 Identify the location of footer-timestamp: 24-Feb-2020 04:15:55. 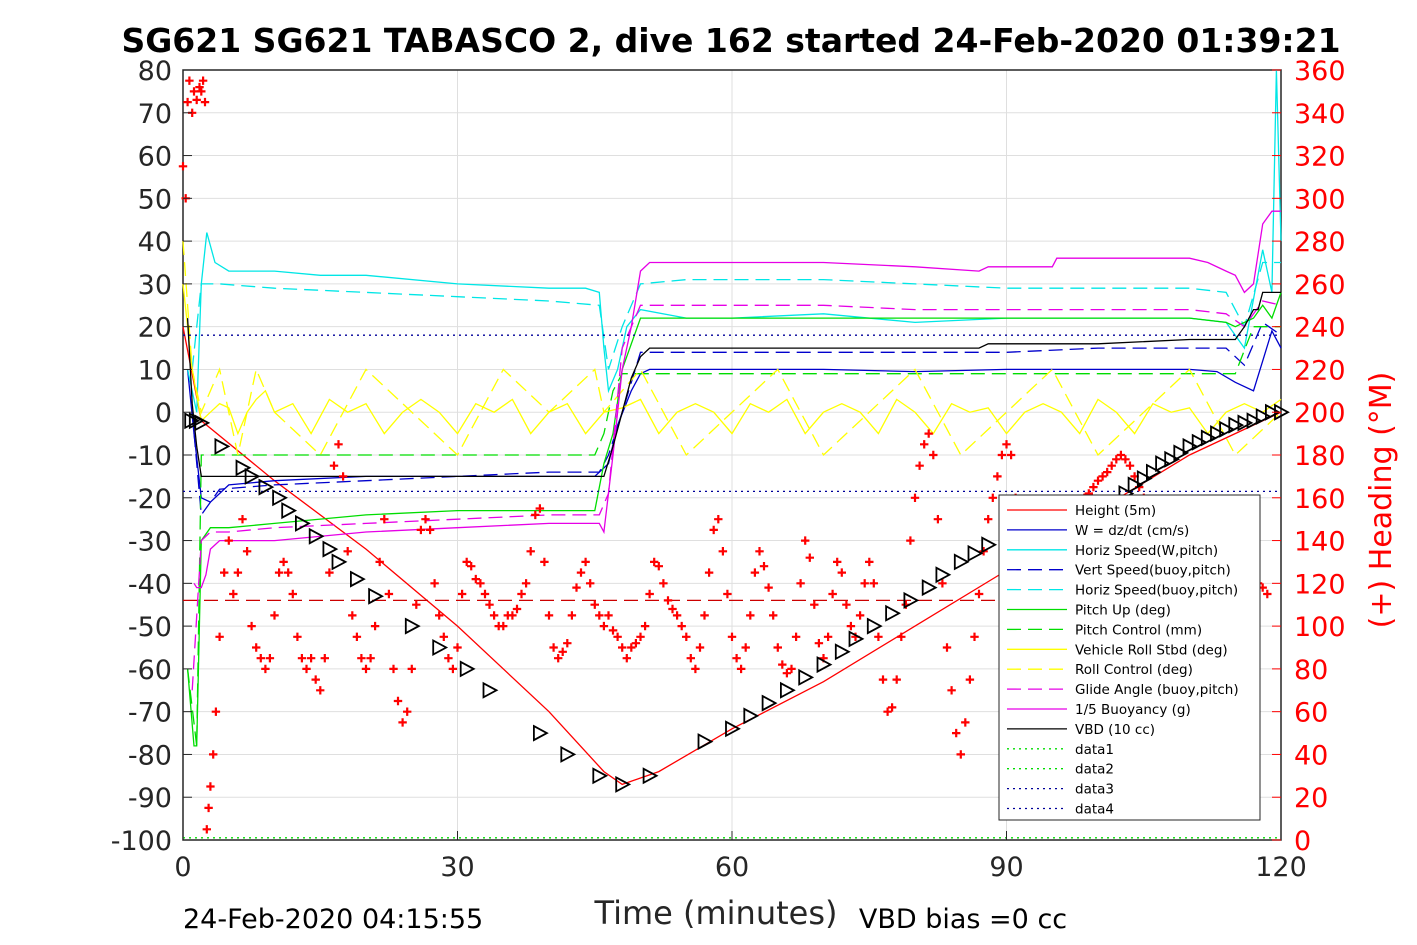
(333, 919).